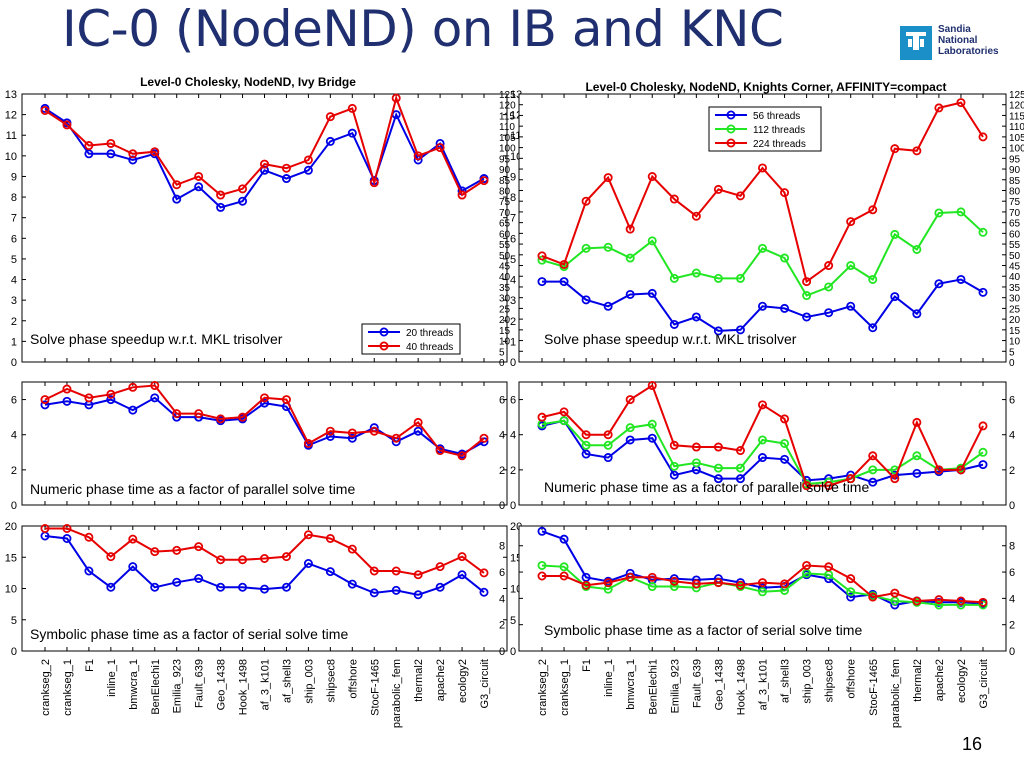  Describe the element at coordinates (505, 288) in the screenshot. I see `y-tick-label: 35` at that location.